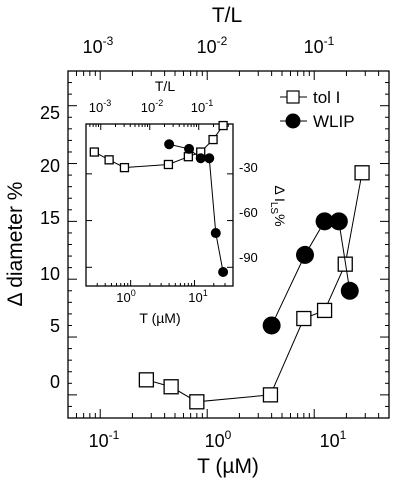 The width and height of the screenshot is (402, 487). What do you see at coordinates (319, 45) in the screenshot?
I see `x2-tick-label-2: 10⁻¹` at bounding box center [319, 45].